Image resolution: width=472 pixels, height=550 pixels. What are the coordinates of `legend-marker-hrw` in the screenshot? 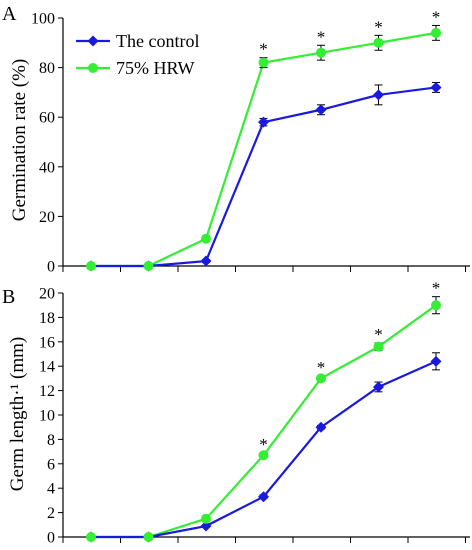 It's located at (93, 68).